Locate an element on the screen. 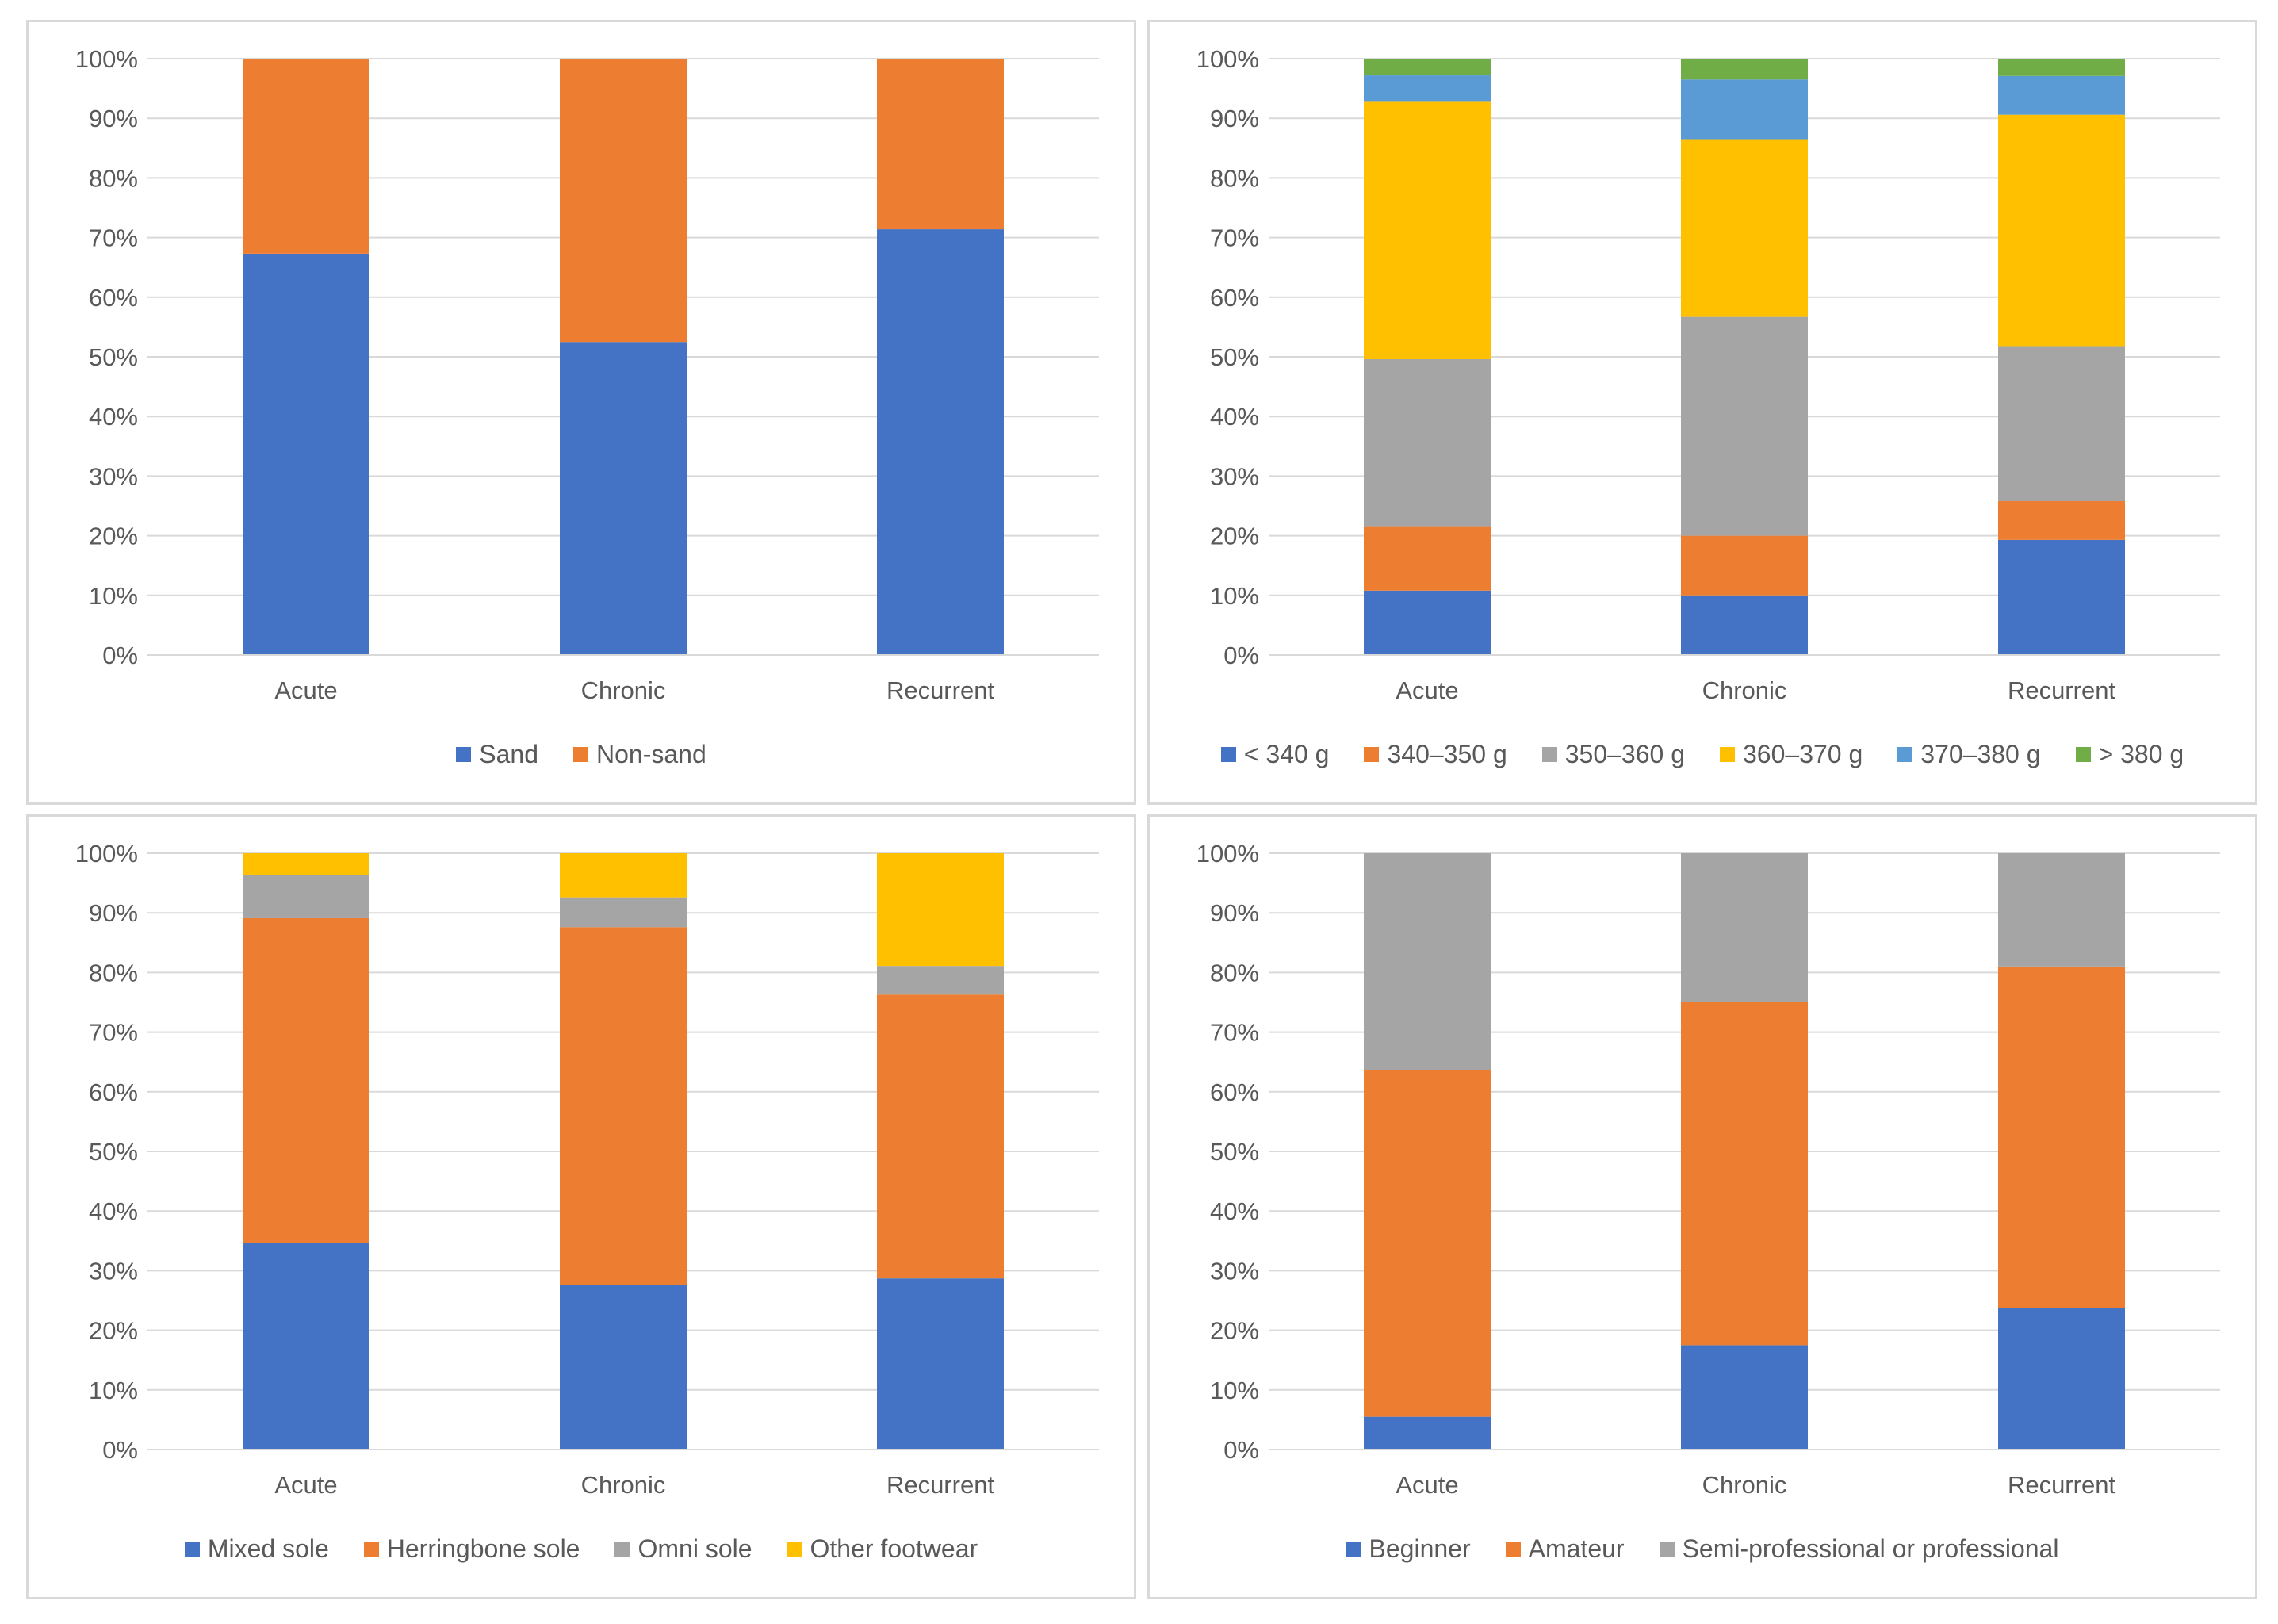  legend-label: 360–370 g is located at coordinates (1803, 754).